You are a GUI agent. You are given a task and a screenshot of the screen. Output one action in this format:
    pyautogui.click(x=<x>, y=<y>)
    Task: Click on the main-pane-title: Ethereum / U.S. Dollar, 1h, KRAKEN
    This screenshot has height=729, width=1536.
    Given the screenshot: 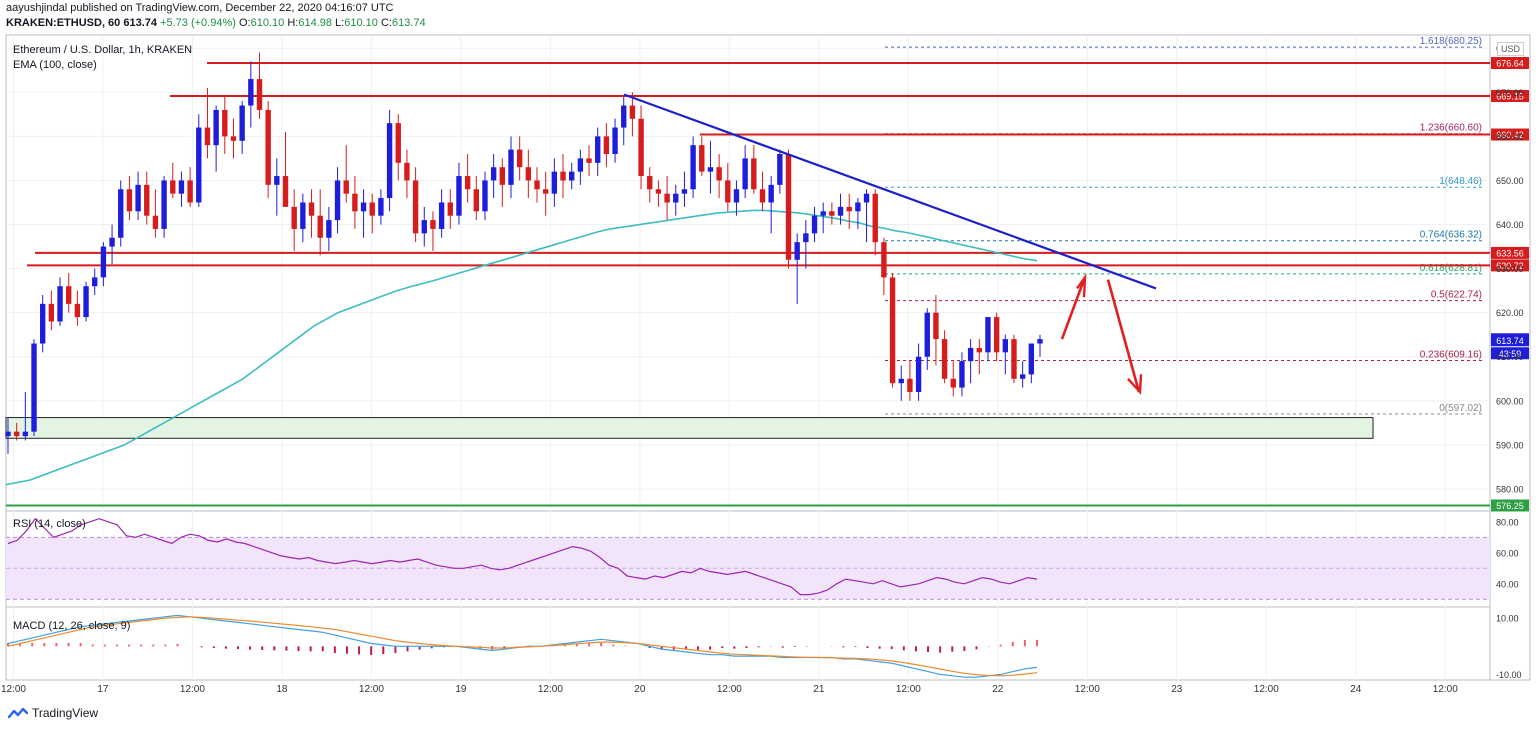 What is the action you would take?
    pyautogui.click(x=103, y=50)
    